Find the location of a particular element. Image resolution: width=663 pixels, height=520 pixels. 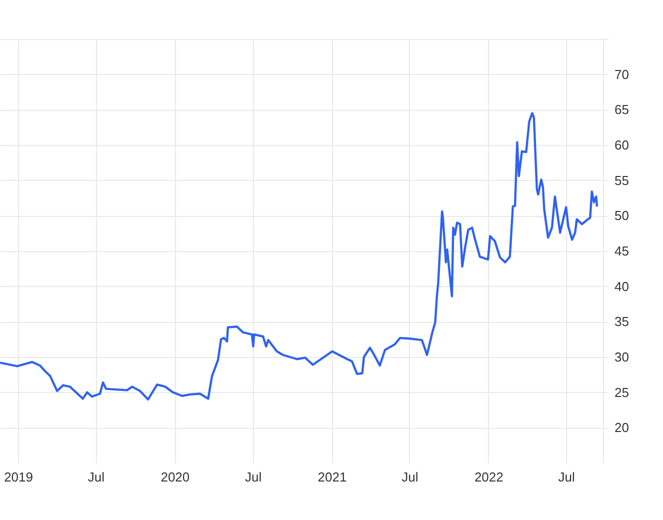

y-tick-label: 35 is located at coordinates (621, 322).